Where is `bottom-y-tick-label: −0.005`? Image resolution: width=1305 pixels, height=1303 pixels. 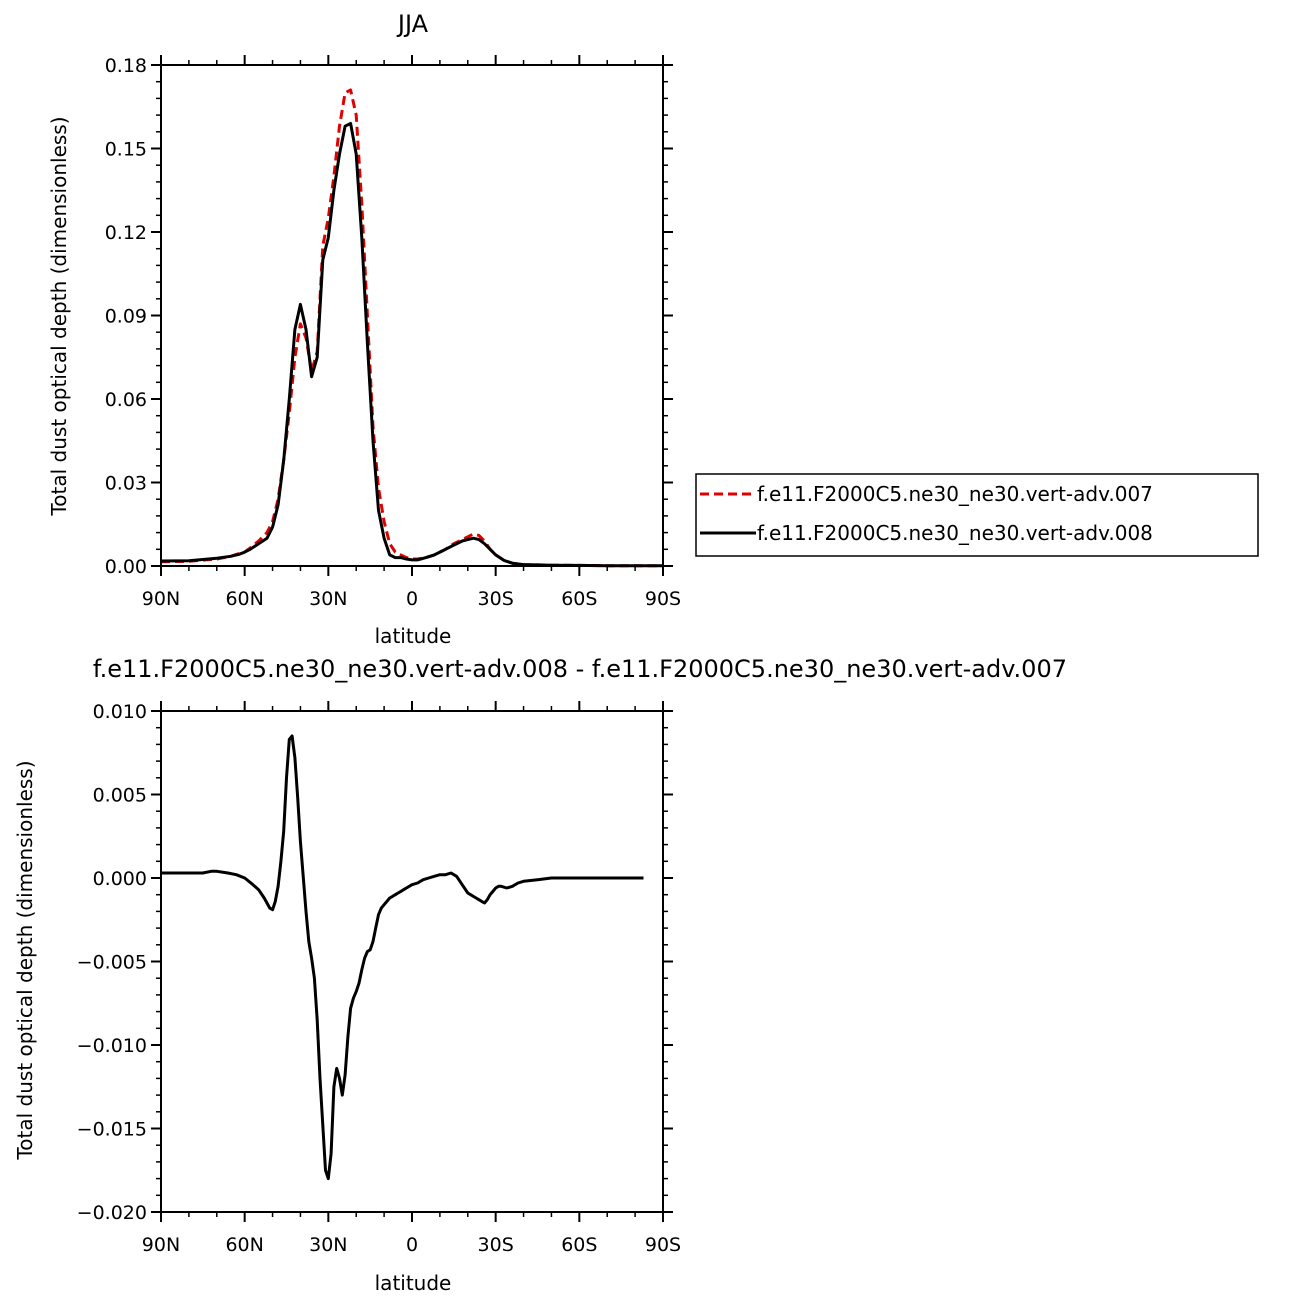 bottom-y-tick-label: −0.005 is located at coordinates (112, 963).